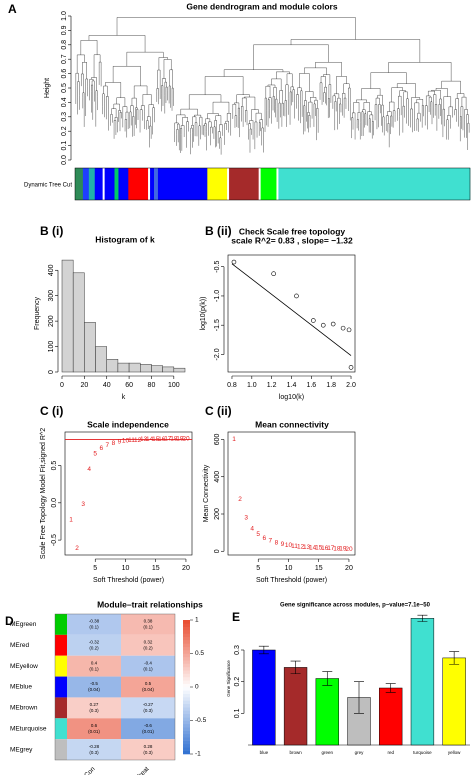 The image size is (474, 775). What do you see at coordinates (94, 621) in the screenshot?
I see `cell-value: -0.38` at bounding box center [94, 621].